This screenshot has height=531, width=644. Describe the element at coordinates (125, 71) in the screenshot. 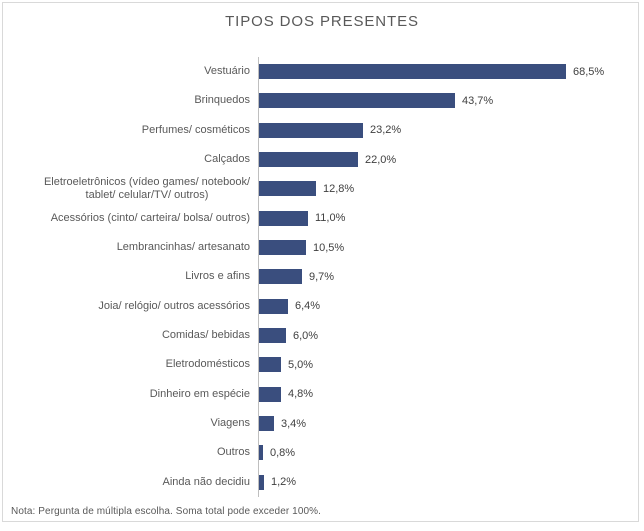

I see `category-label-cell: Vestuário` at that location.